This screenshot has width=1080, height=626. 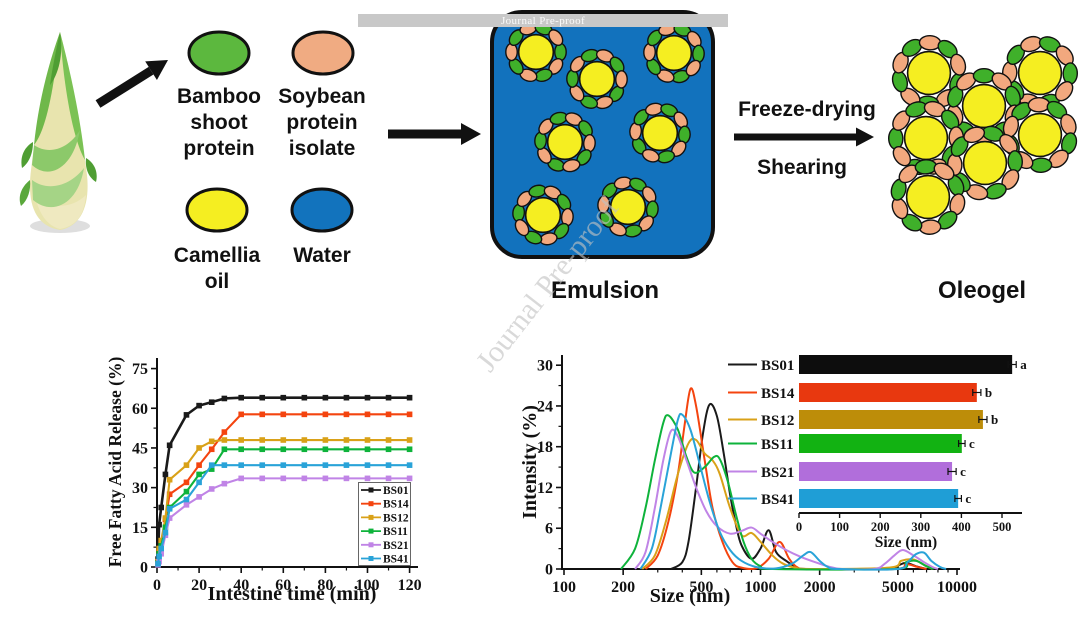 I want to click on legend-label-BS41: BS41, so click(x=777, y=500).